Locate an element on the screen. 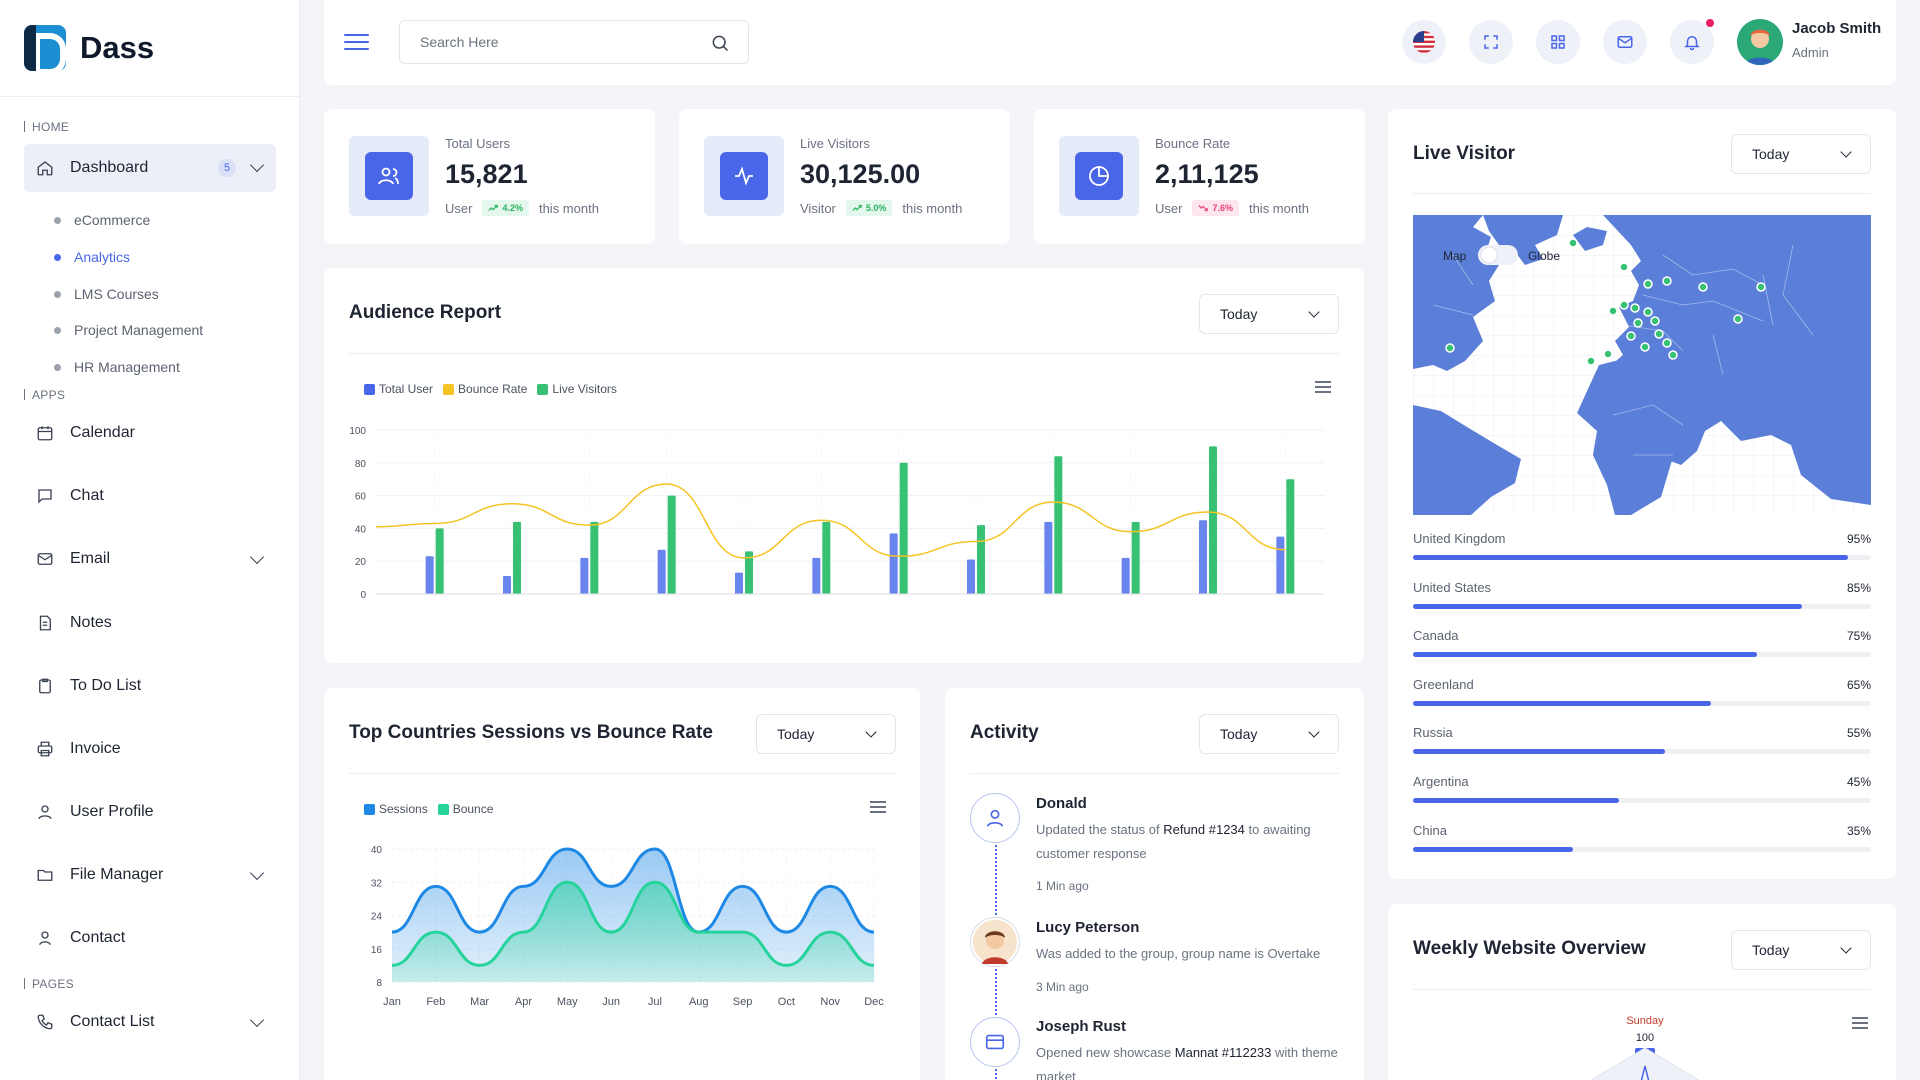  activity-reference: Refund #1234 is located at coordinates (1204, 829).